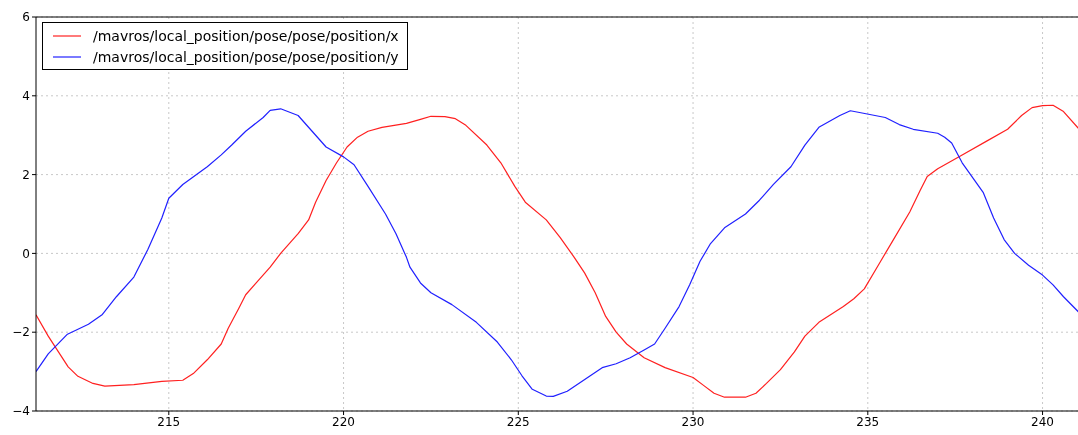  I want to click on y-tick-label: 2, so click(26, 174).